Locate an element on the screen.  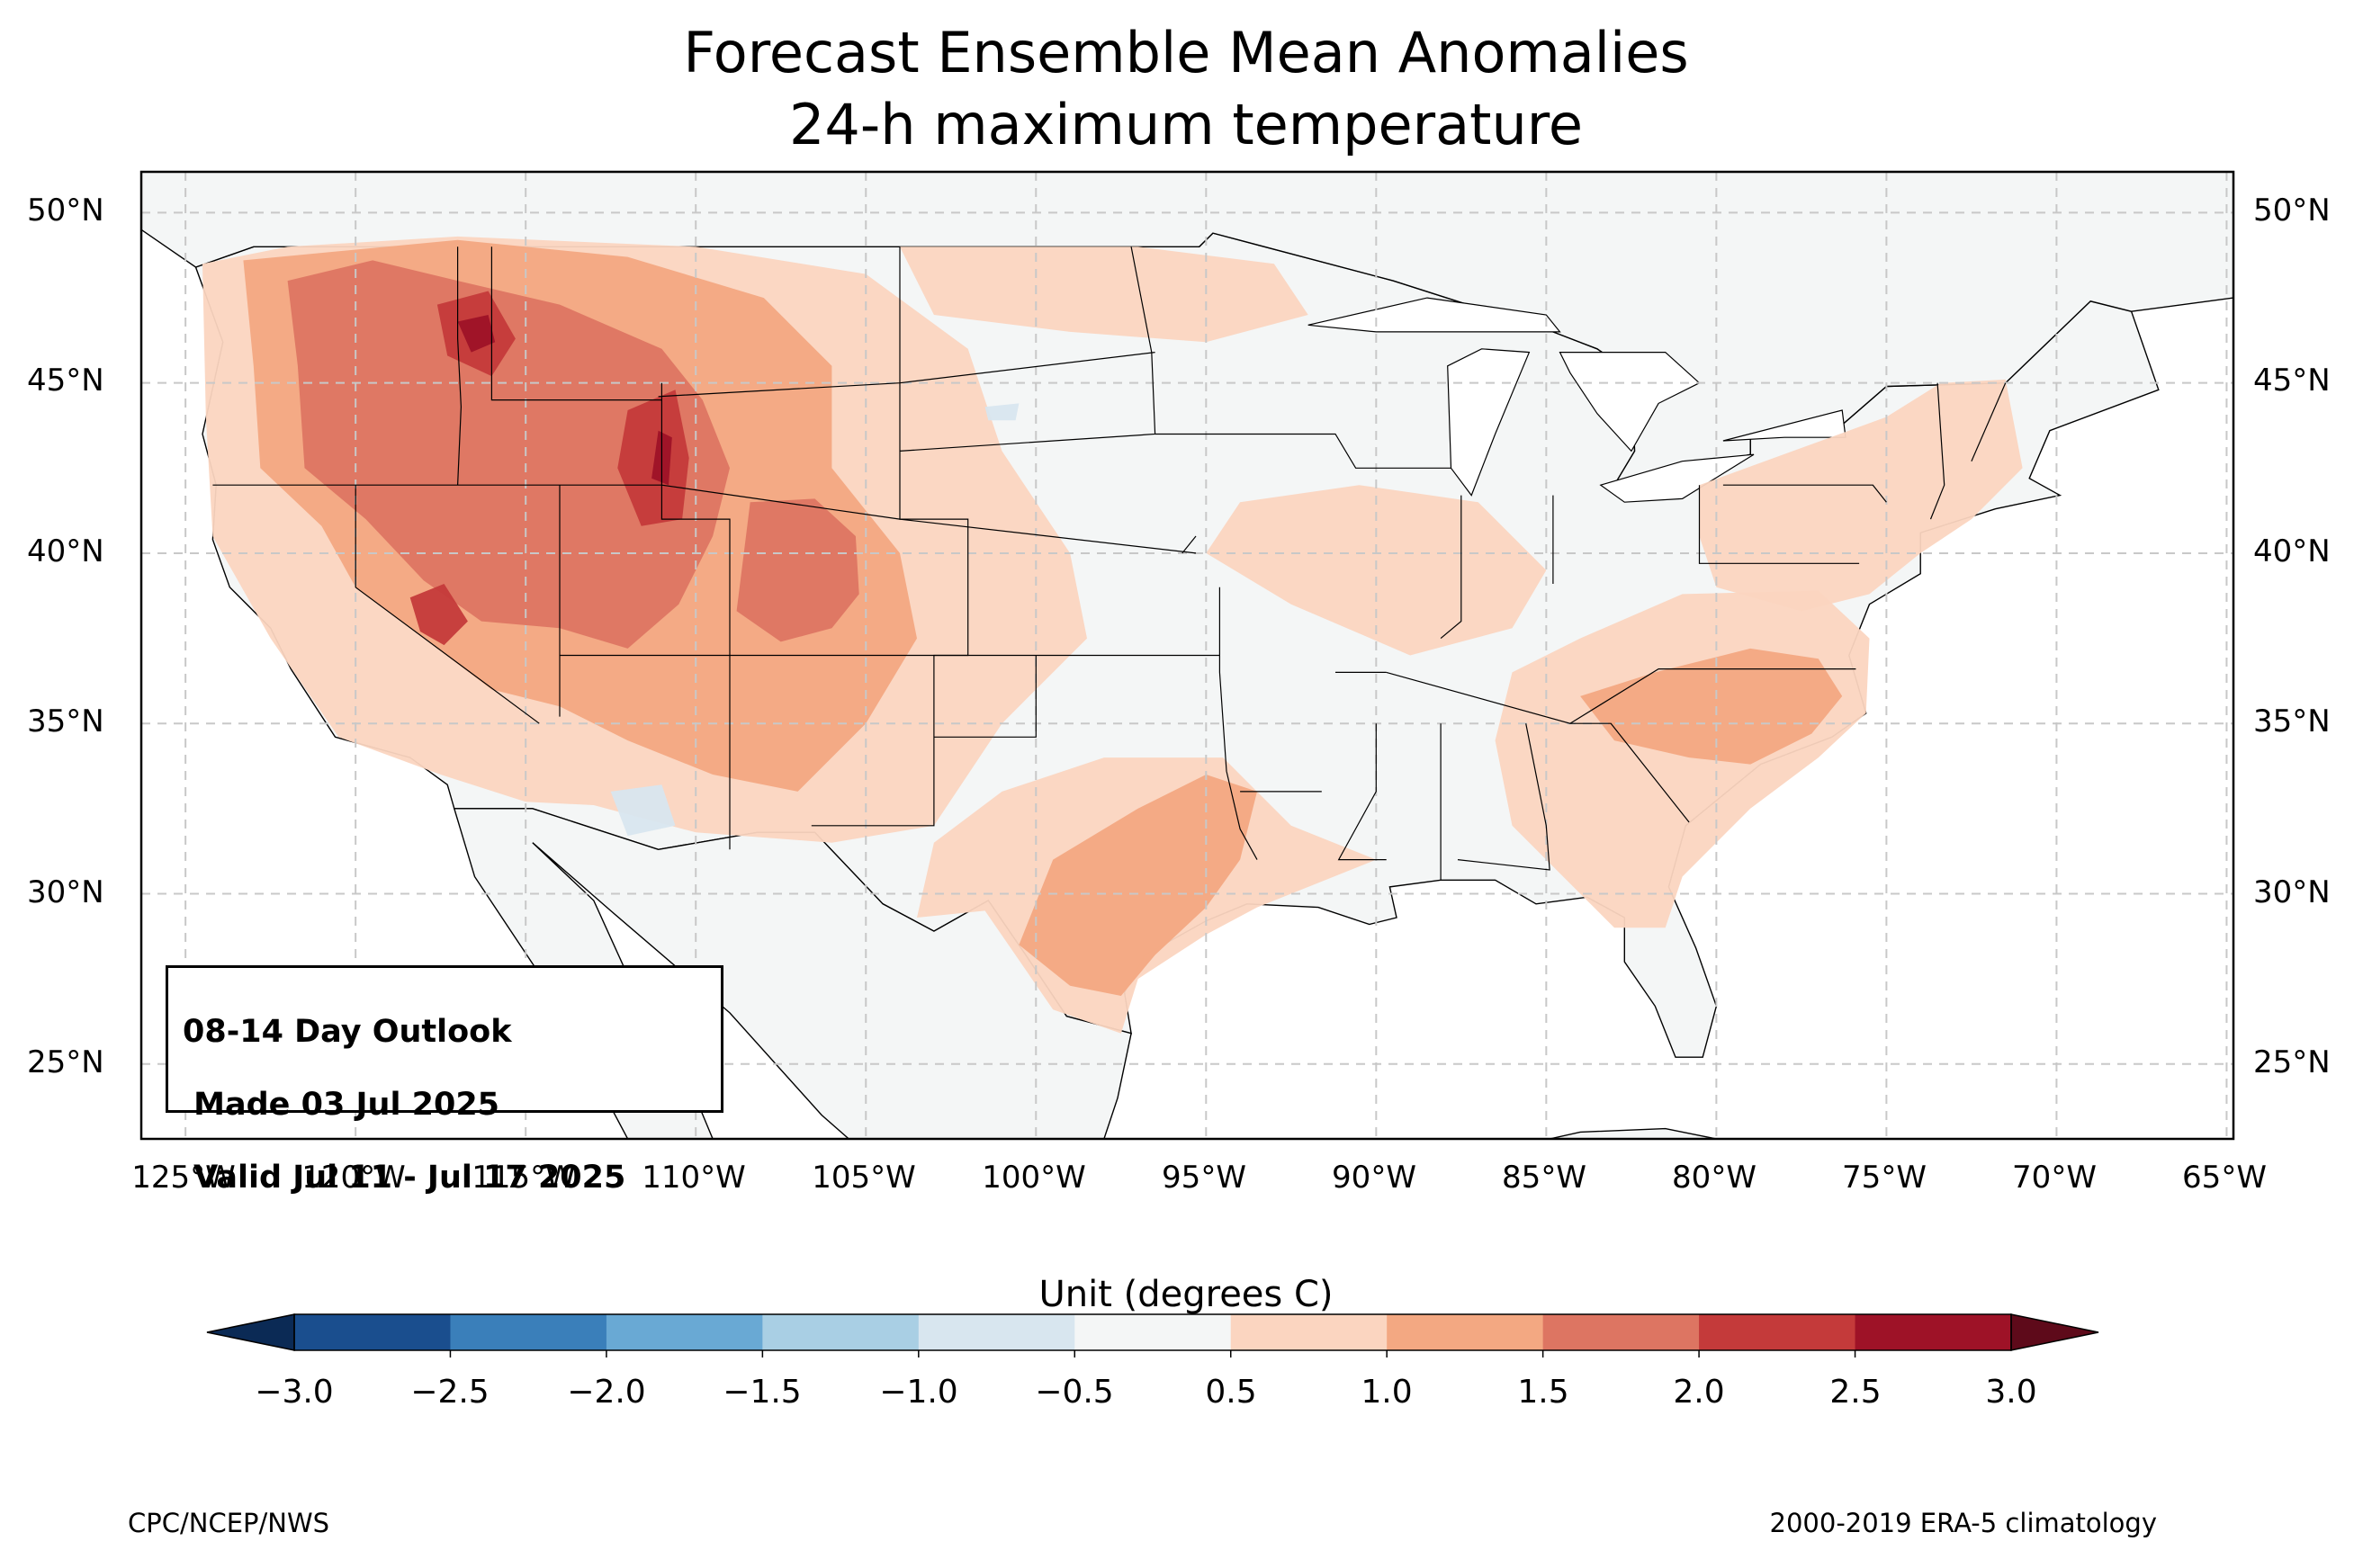
colorbar-tick: −2.0 is located at coordinates (606, 1392).